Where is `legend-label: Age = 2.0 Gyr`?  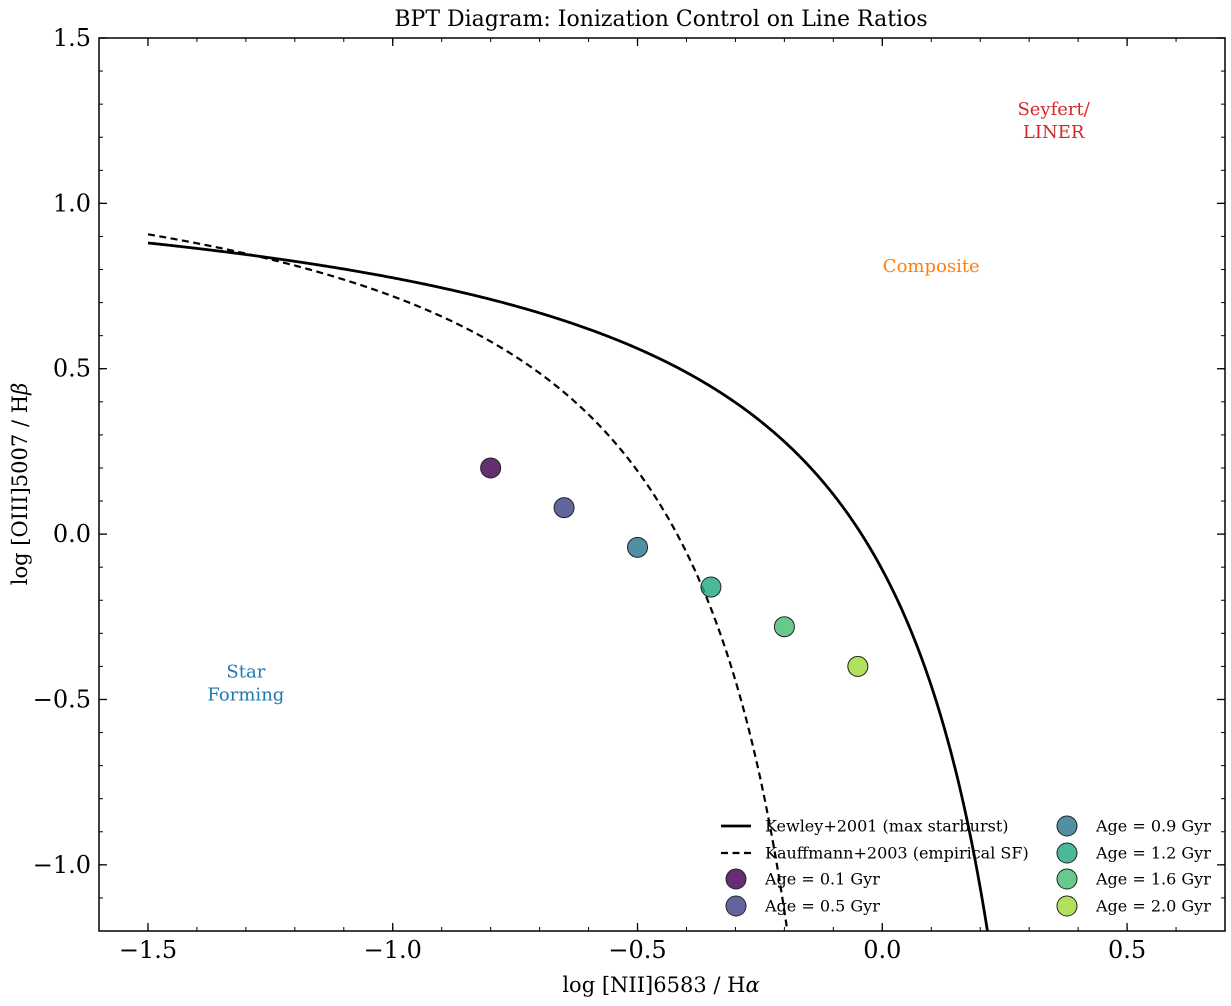
legend-label: Age = 2.0 Gyr is located at coordinates (1153, 906).